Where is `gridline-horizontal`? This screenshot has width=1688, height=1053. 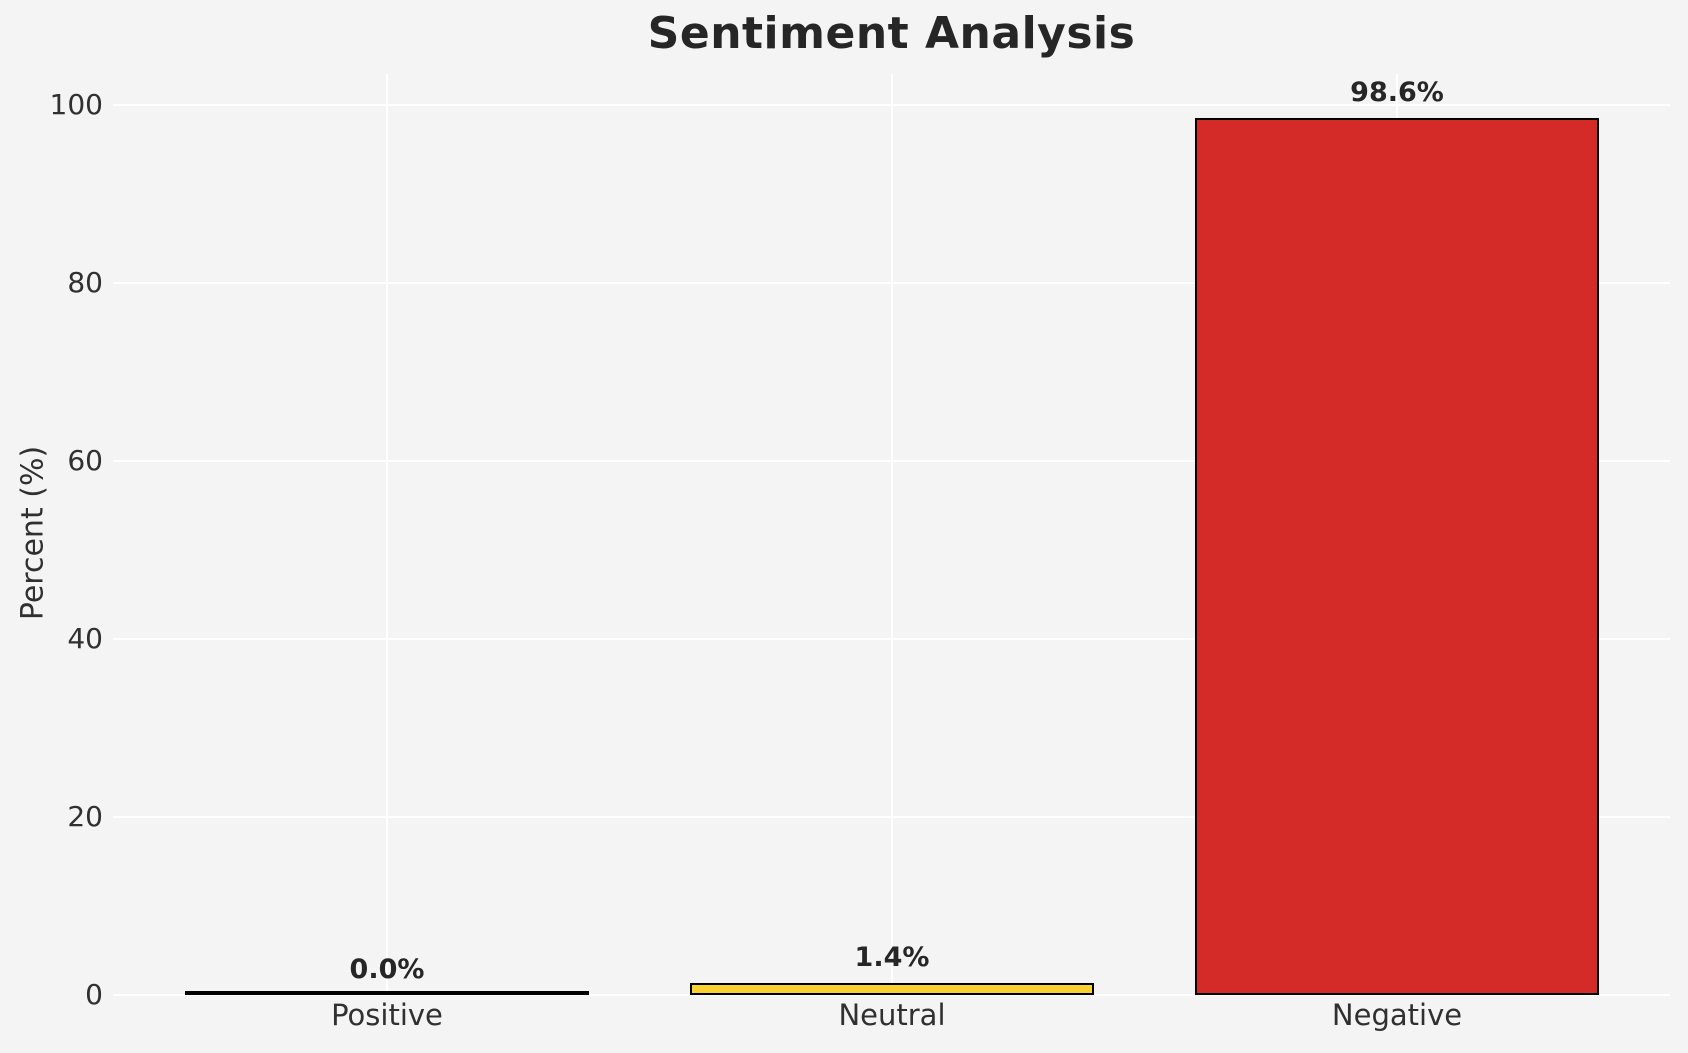 gridline-horizontal is located at coordinates (891, 995).